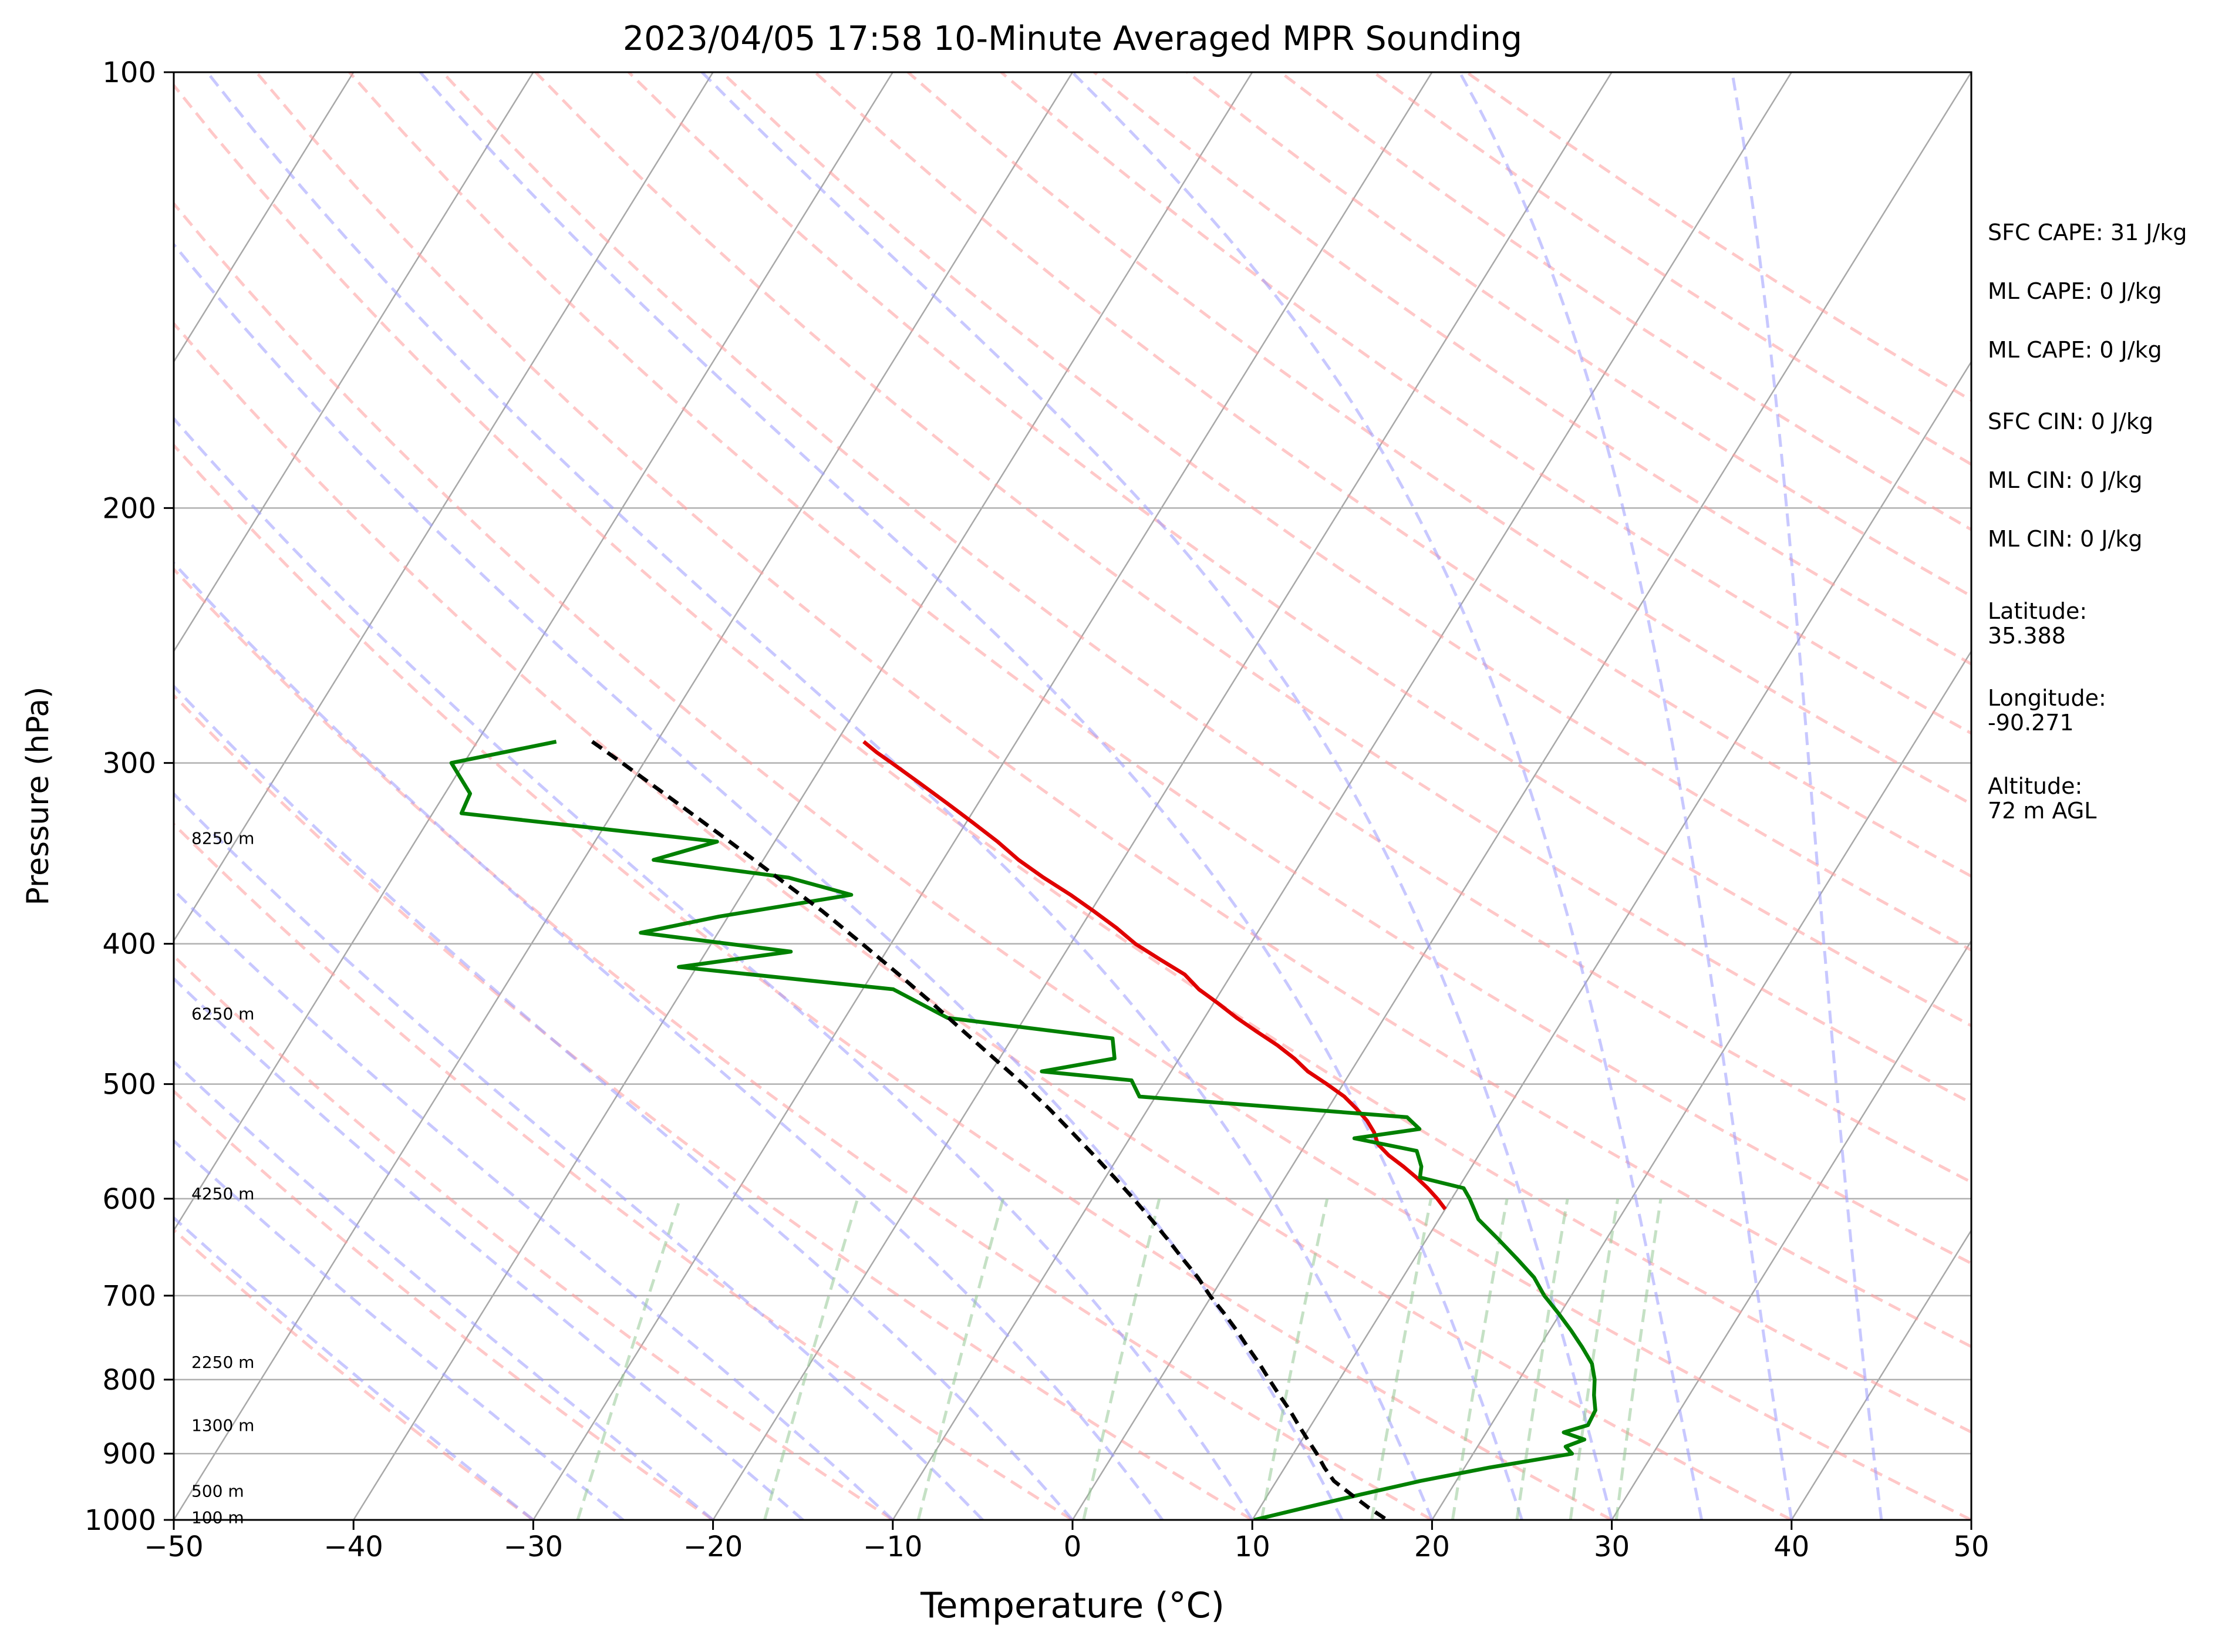 The height and width of the screenshot is (1652, 2239). I want to click on height-label: 500 m, so click(217, 1491).